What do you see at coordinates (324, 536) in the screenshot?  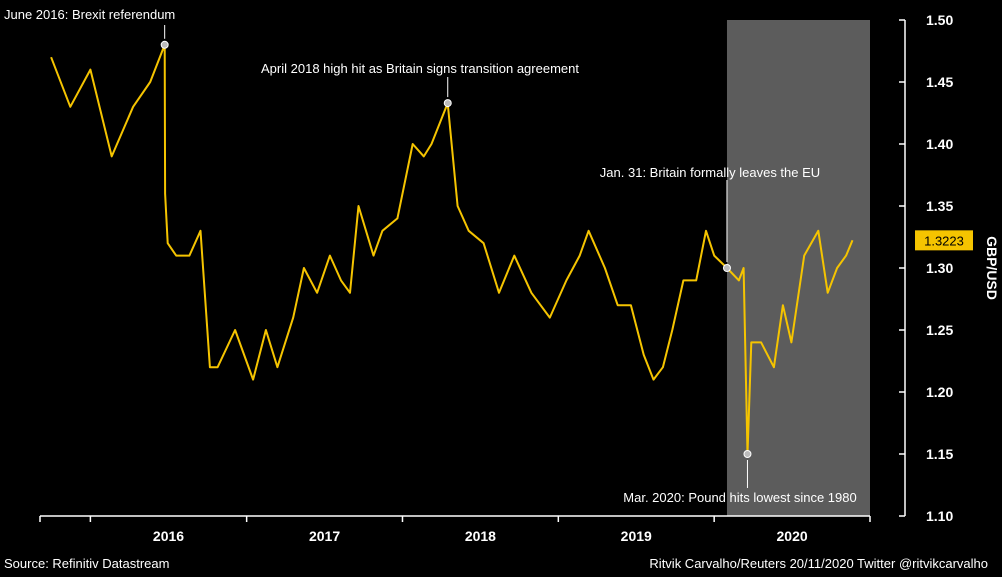 I see `x-tick-label: 2017` at bounding box center [324, 536].